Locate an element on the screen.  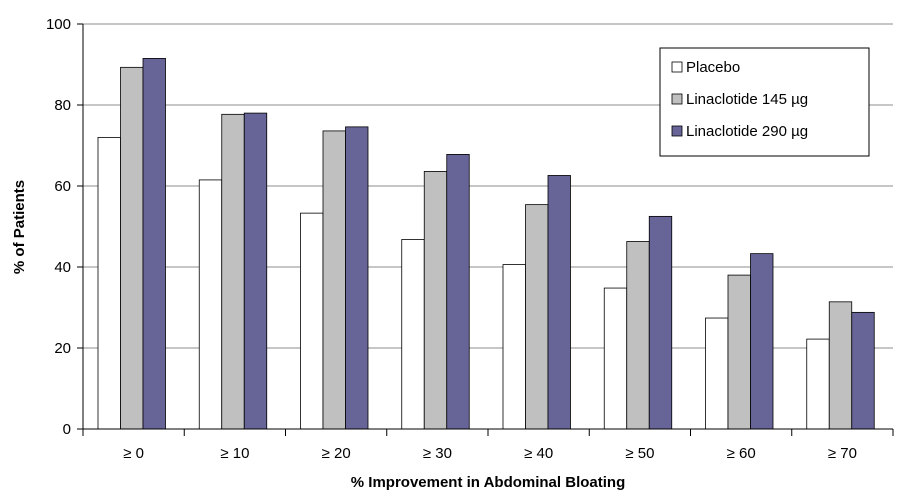
x-tick-label: ≥ 70 is located at coordinates (842, 453).